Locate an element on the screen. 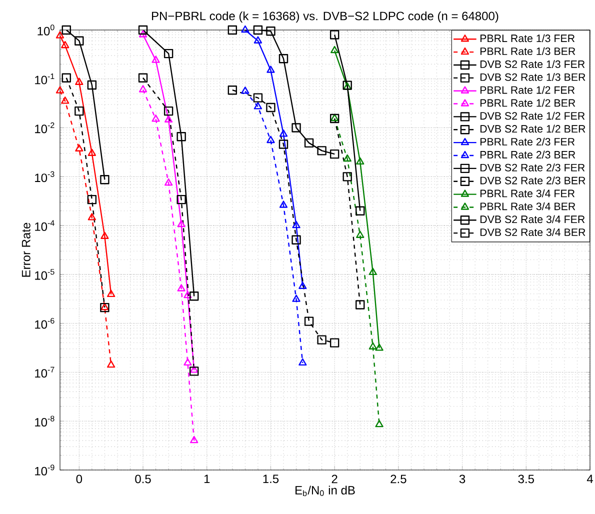 The width and height of the screenshot is (595, 514). x-tick-label: 4 is located at coordinates (589, 478).